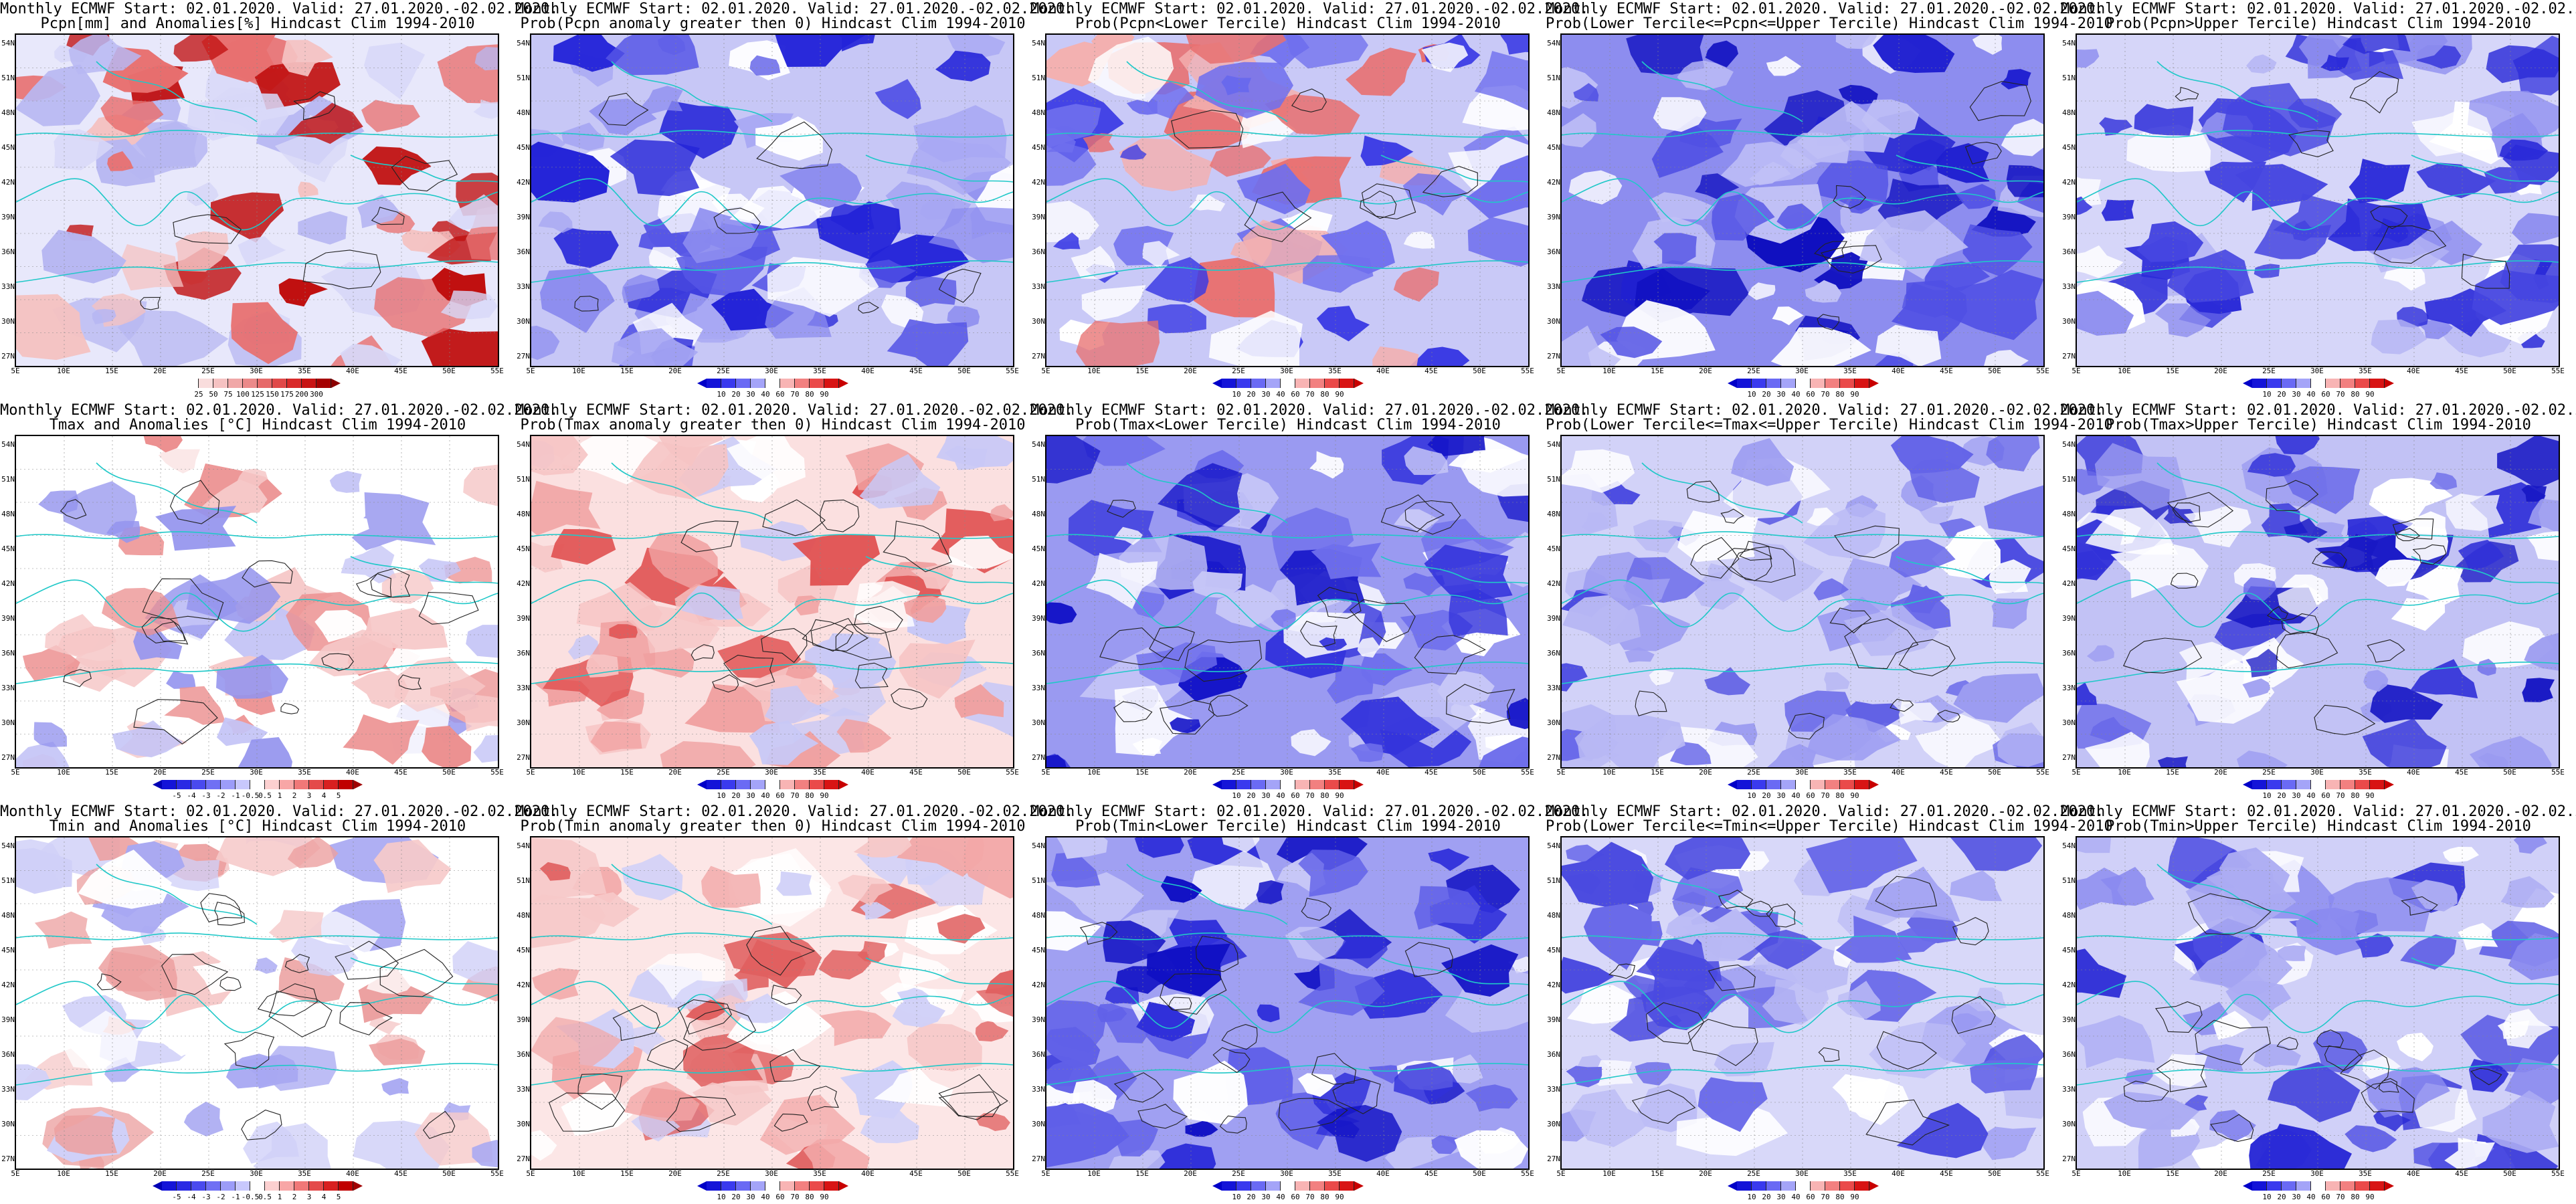 This screenshot has height=1204, width=2576. What do you see at coordinates (1751, 795) in the screenshot?
I see `colorbar-label: 10` at bounding box center [1751, 795].